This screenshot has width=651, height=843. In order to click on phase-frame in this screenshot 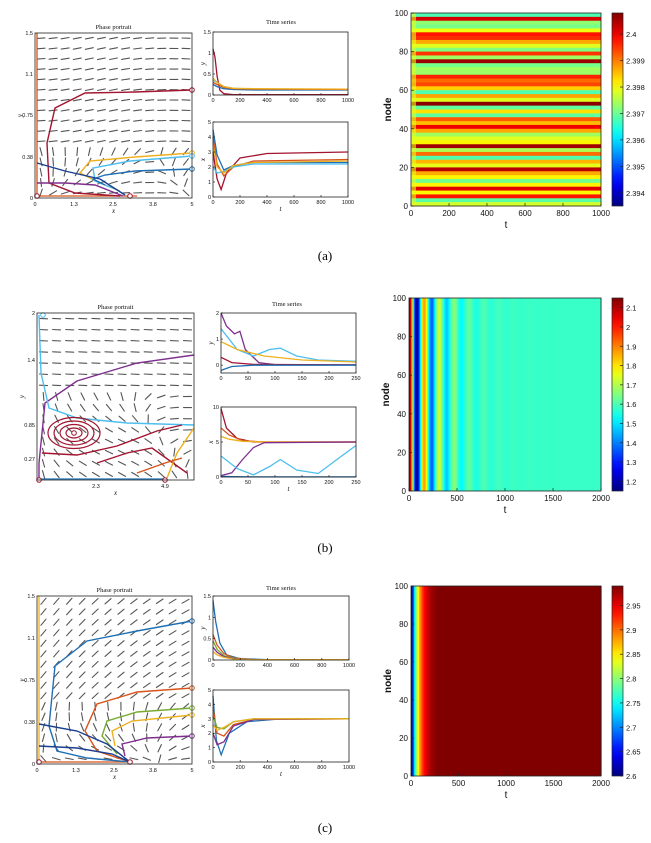, I will do `click(114, 680)`.